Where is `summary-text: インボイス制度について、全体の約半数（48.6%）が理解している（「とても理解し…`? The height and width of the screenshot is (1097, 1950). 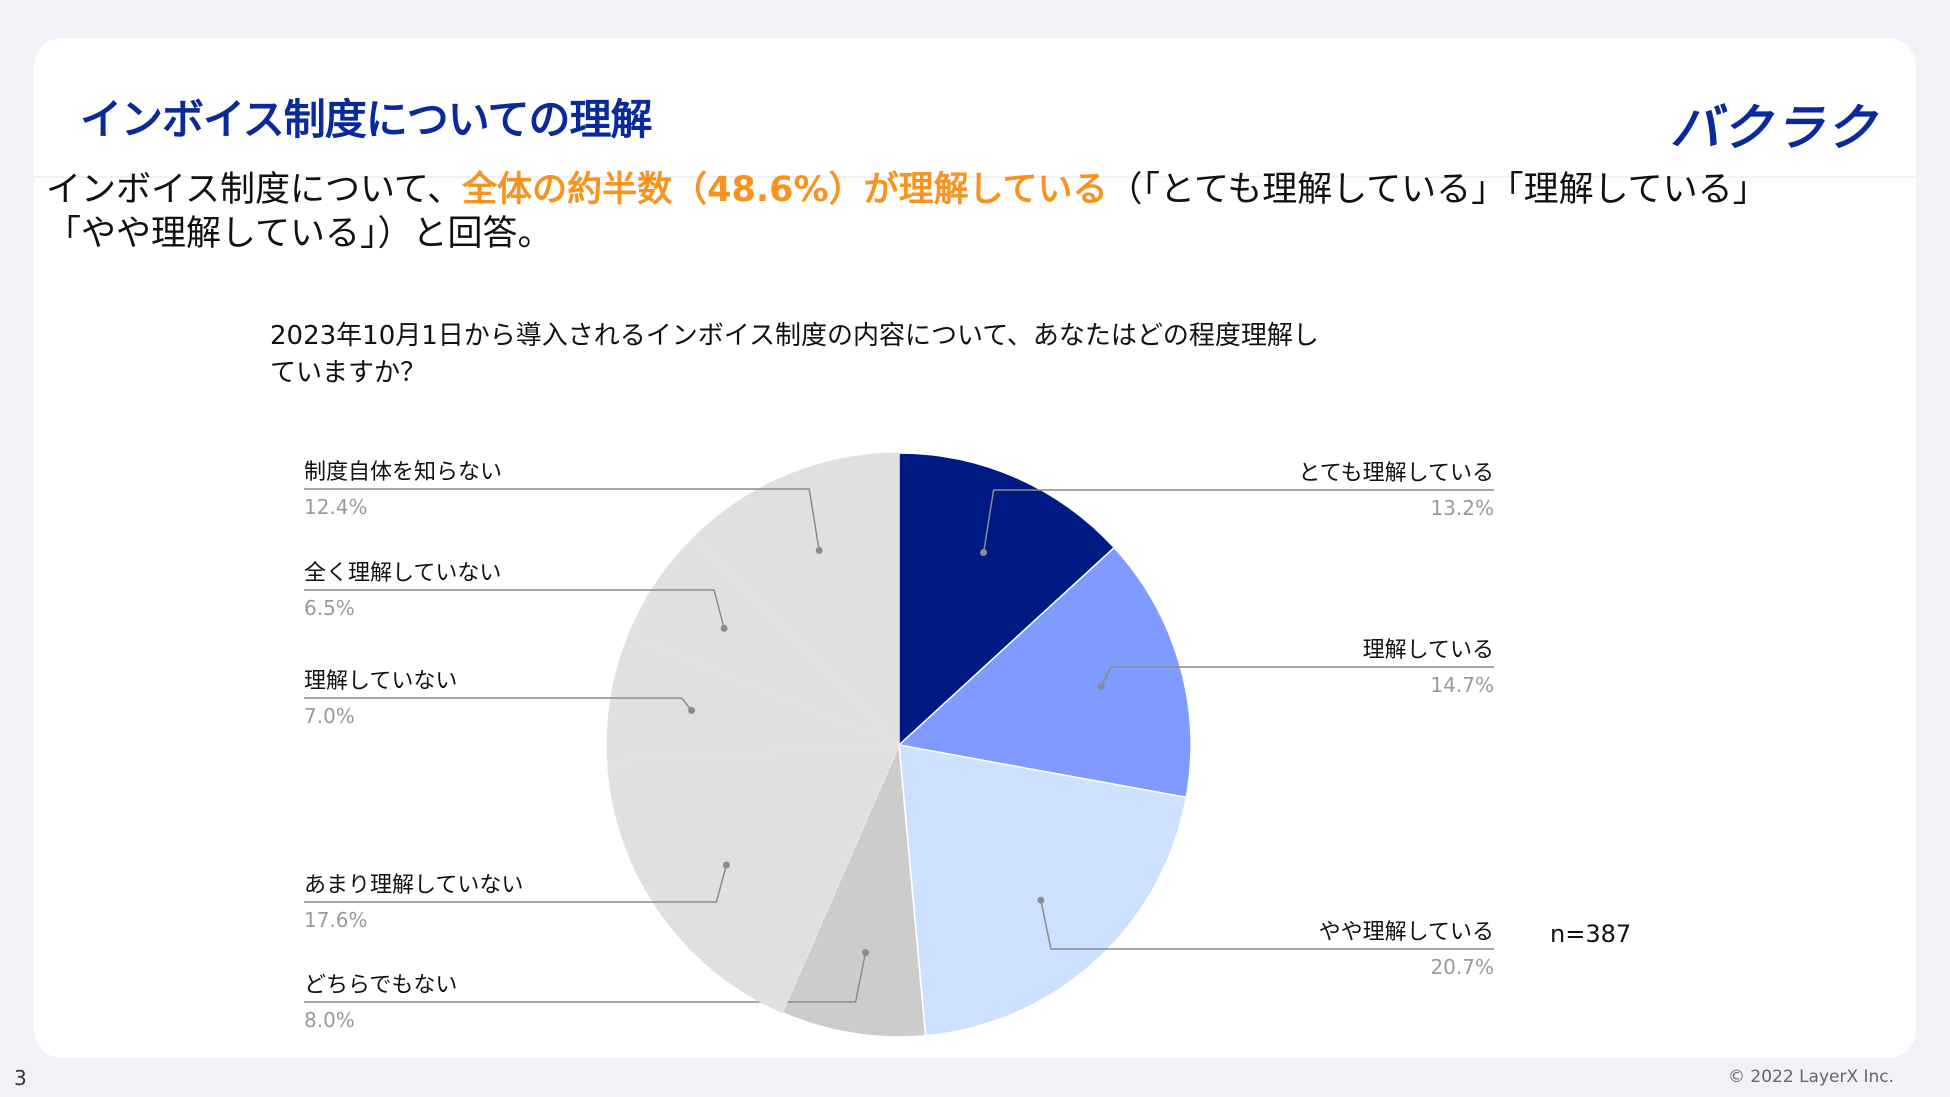 summary-text: インボイス制度について、全体の約半数（48.6%）が理解している（「とても理解し… is located at coordinates (936, 212).